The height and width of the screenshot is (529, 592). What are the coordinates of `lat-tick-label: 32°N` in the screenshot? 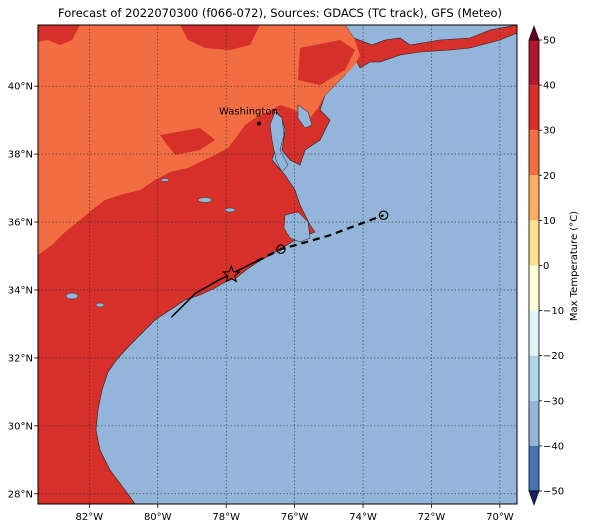 It's located at (20, 358).